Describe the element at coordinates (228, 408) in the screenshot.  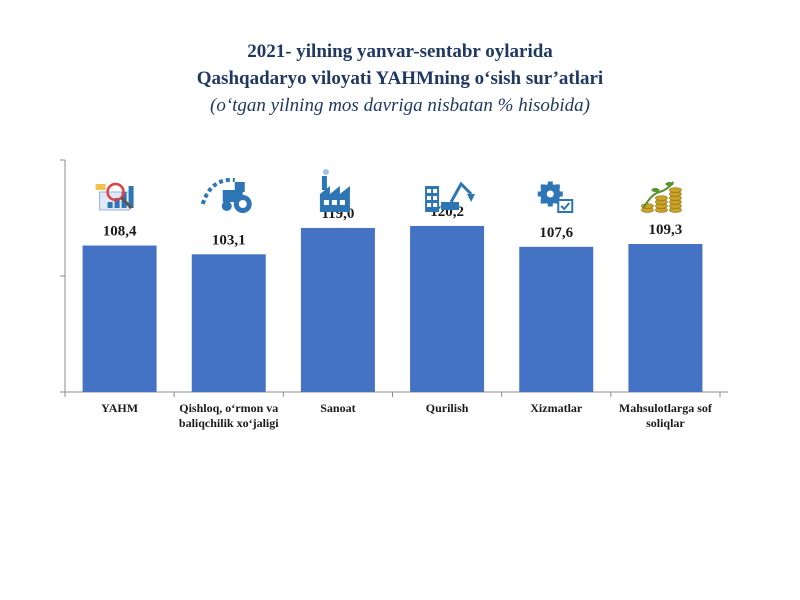
I see `x-tick-label: Qishloq, o‘rmon va` at that location.